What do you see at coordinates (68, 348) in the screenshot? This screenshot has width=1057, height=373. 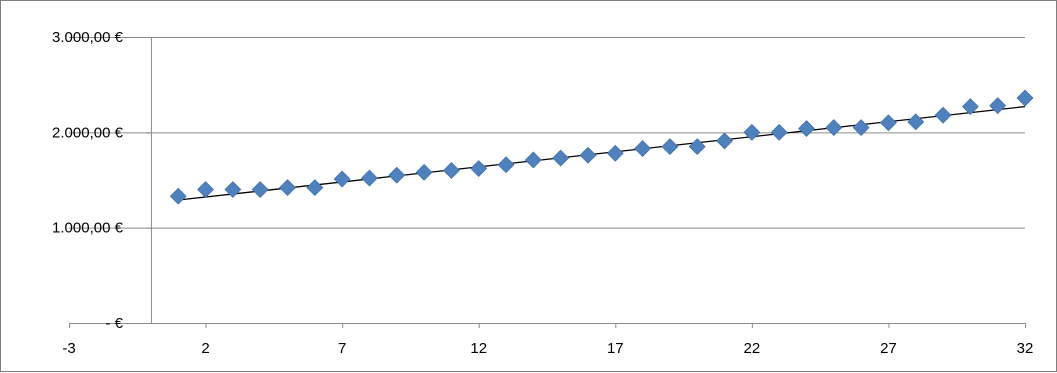 I see `x-tick-label: -3` at bounding box center [68, 348].